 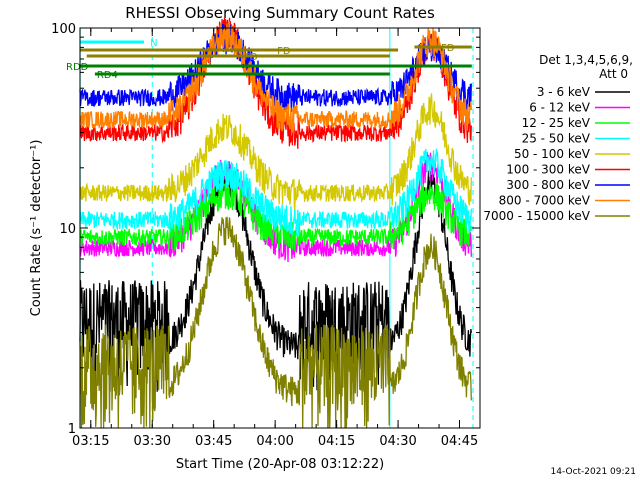 What do you see at coordinates (552, 154) in the screenshot?
I see `legend-entry-label: 50 - 100 keV` at bounding box center [552, 154].